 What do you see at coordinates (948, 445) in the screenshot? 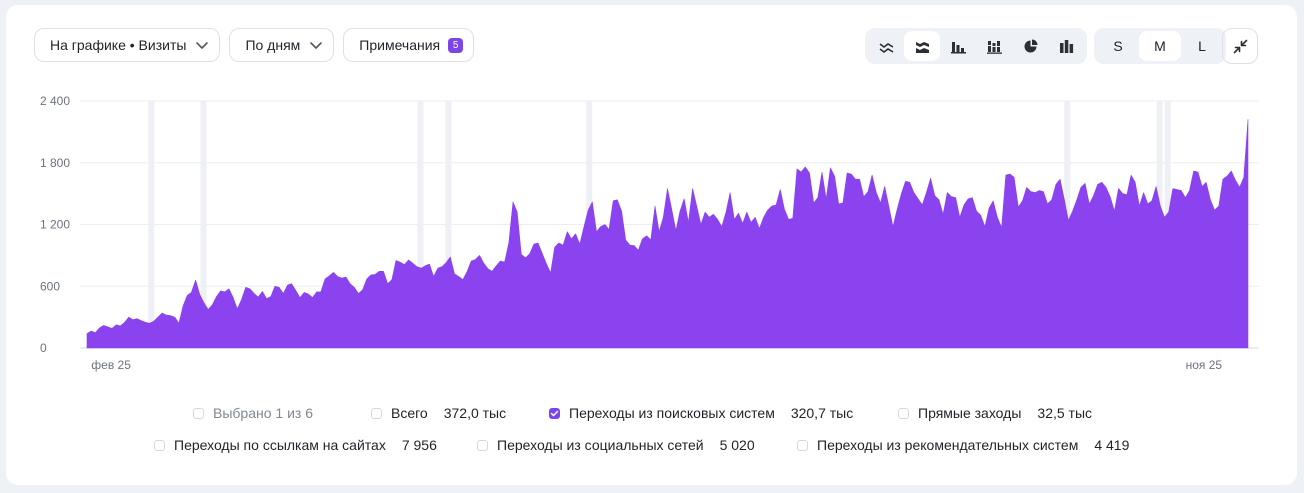
I see `legend-item-label: Переходы из рекомендательных систем` at bounding box center [948, 445].